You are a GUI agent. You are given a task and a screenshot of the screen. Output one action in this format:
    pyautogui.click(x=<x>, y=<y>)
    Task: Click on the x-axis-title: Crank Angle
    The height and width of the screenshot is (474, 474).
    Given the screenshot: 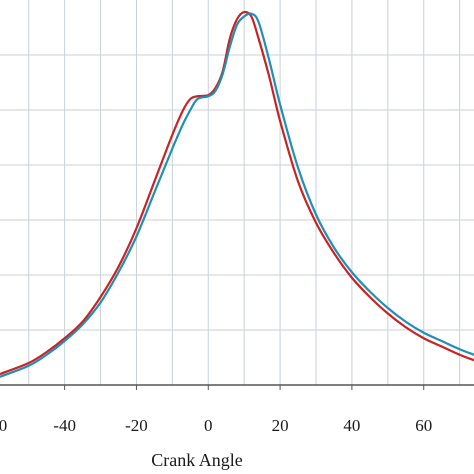 What is the action you would take?
    pyautogui.click(x=197, y=460)
    